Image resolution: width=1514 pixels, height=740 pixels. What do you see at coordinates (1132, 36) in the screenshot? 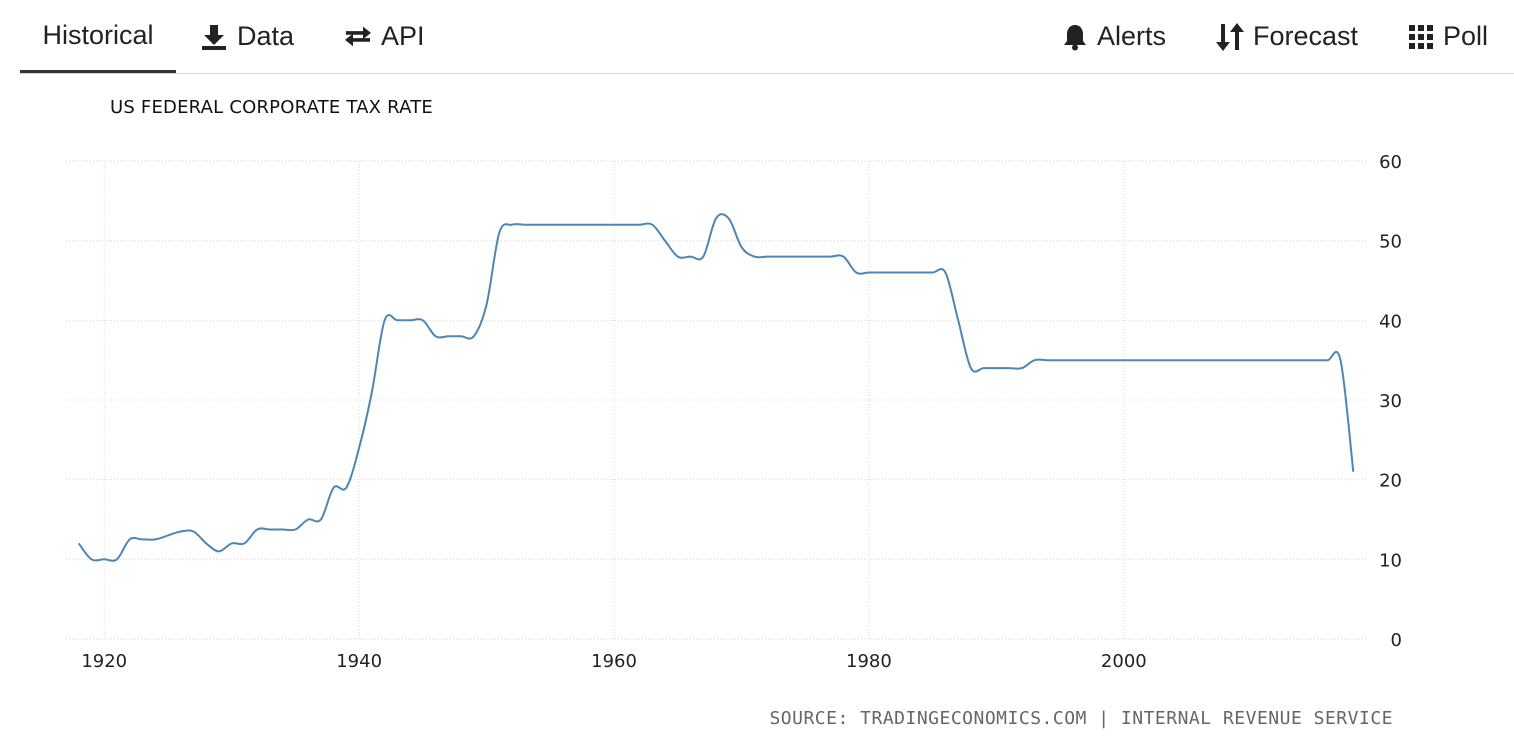
I see `tab-alerts-label: Alerts` at bounding box center [1132, 36].